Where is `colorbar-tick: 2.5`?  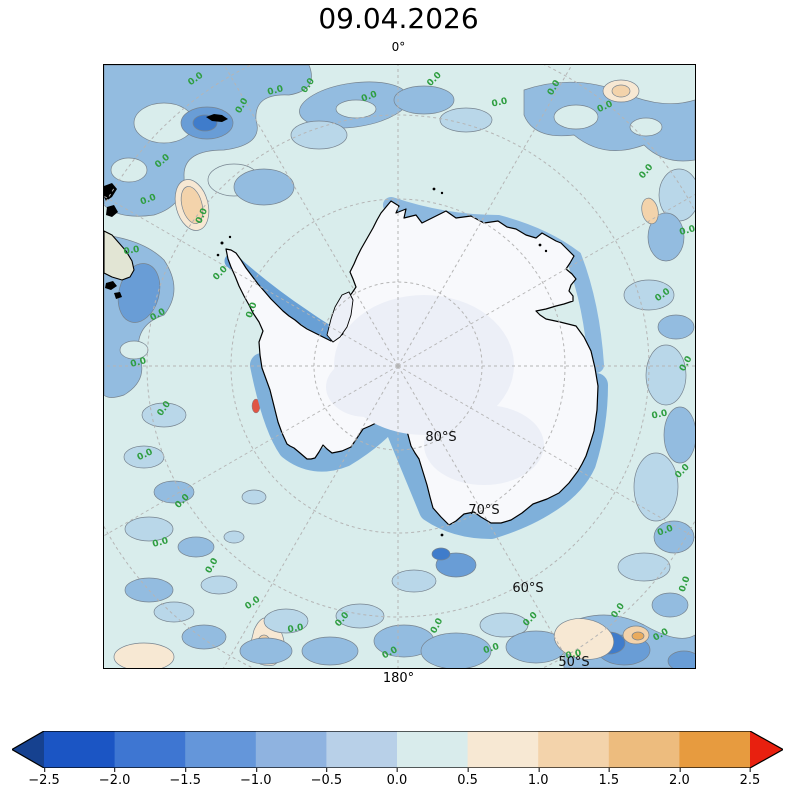
colorbar-tick: 2.5 is located at coordinates (750, 778).